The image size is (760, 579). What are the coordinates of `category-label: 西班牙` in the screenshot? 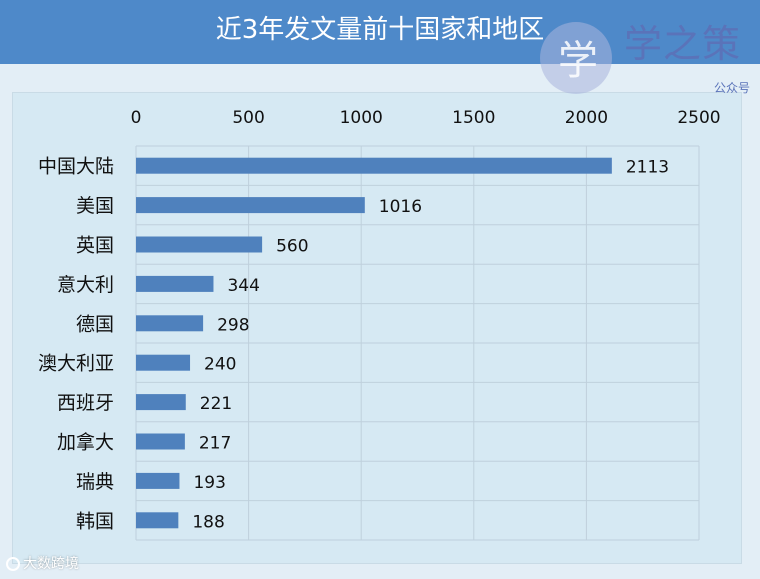 It's located at (85, 403).